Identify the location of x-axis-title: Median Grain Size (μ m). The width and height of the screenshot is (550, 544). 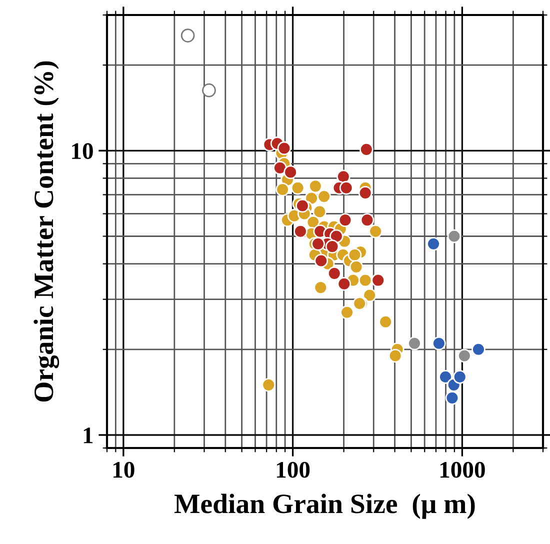
(324, 506).